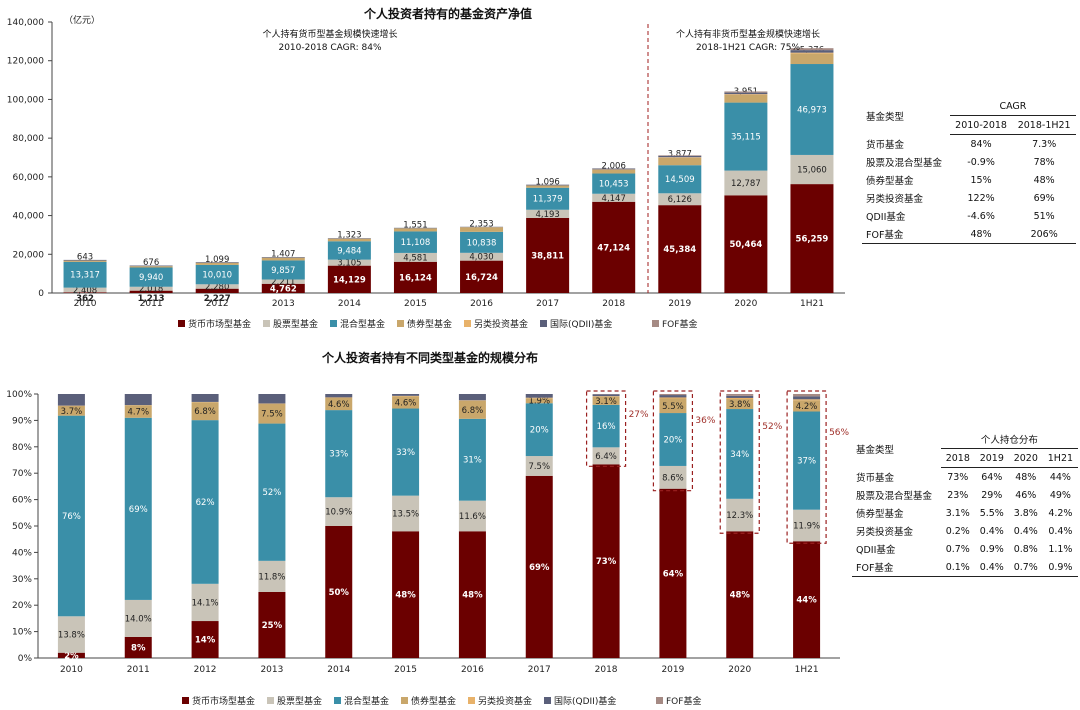 Image resolution: width=1080 pixels, height=710 pixels. I want to click on y-tick-label: 90%, so click(22, 421).